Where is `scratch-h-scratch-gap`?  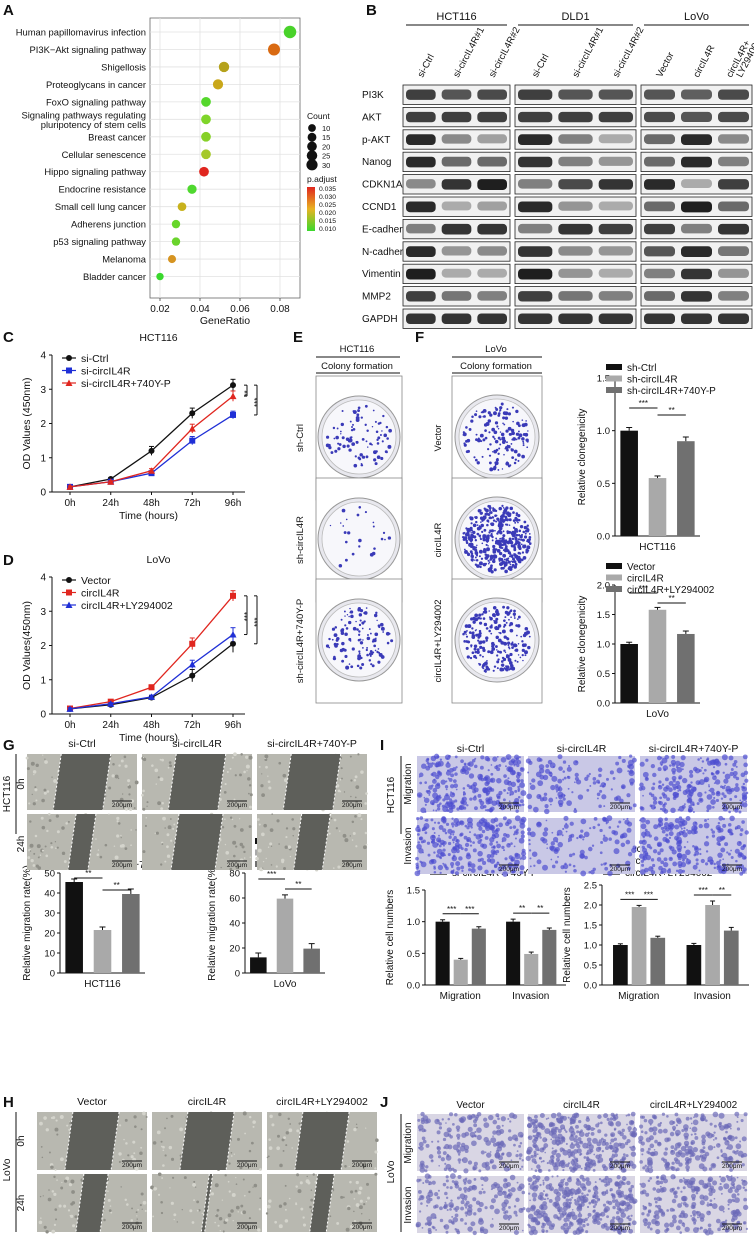
scratch-h-scratch-gap is located at coordinates (322, 1141).